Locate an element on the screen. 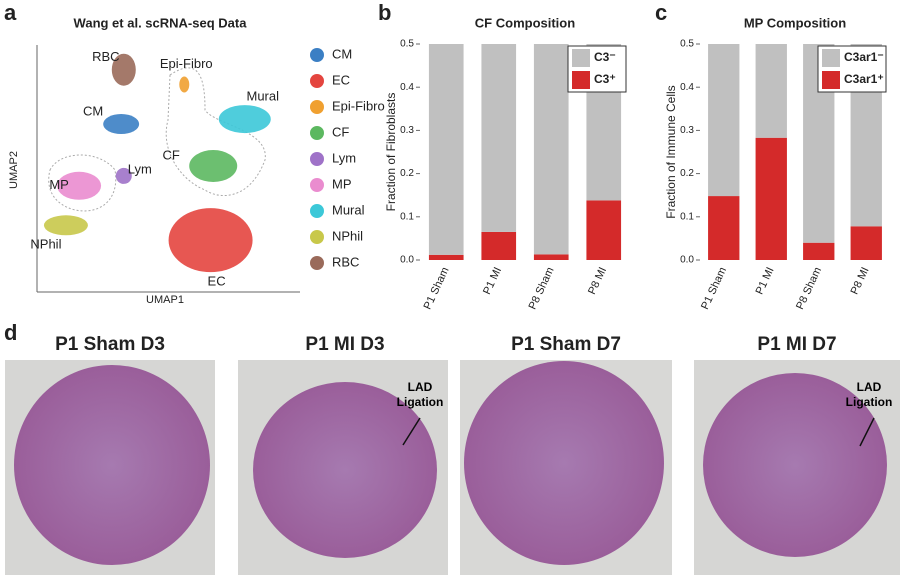 This screenshot has height=575, width=900. image-title: P1 Sham D7 is located at coordinates (566, 344).